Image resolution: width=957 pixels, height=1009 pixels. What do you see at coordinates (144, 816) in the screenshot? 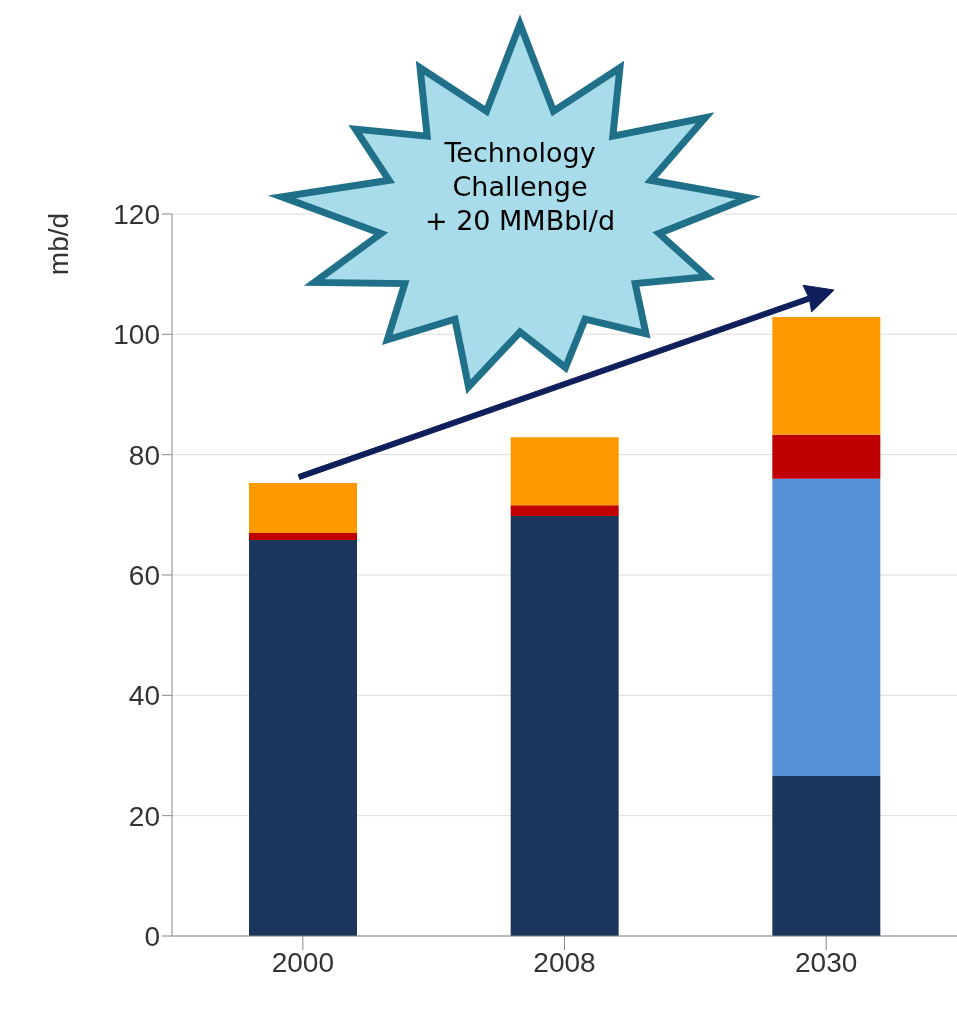
I see `y-tick-label: 20` at bounding box center [144, 816].